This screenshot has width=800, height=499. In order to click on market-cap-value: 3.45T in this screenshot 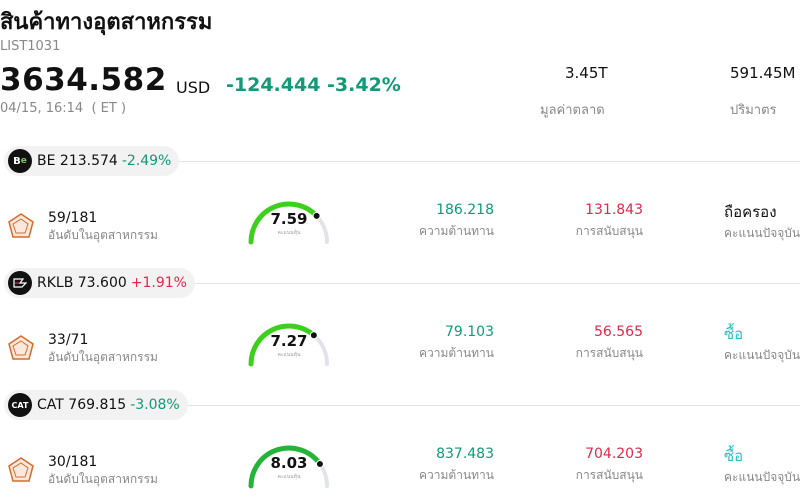, I will do `click(586, 73)`.